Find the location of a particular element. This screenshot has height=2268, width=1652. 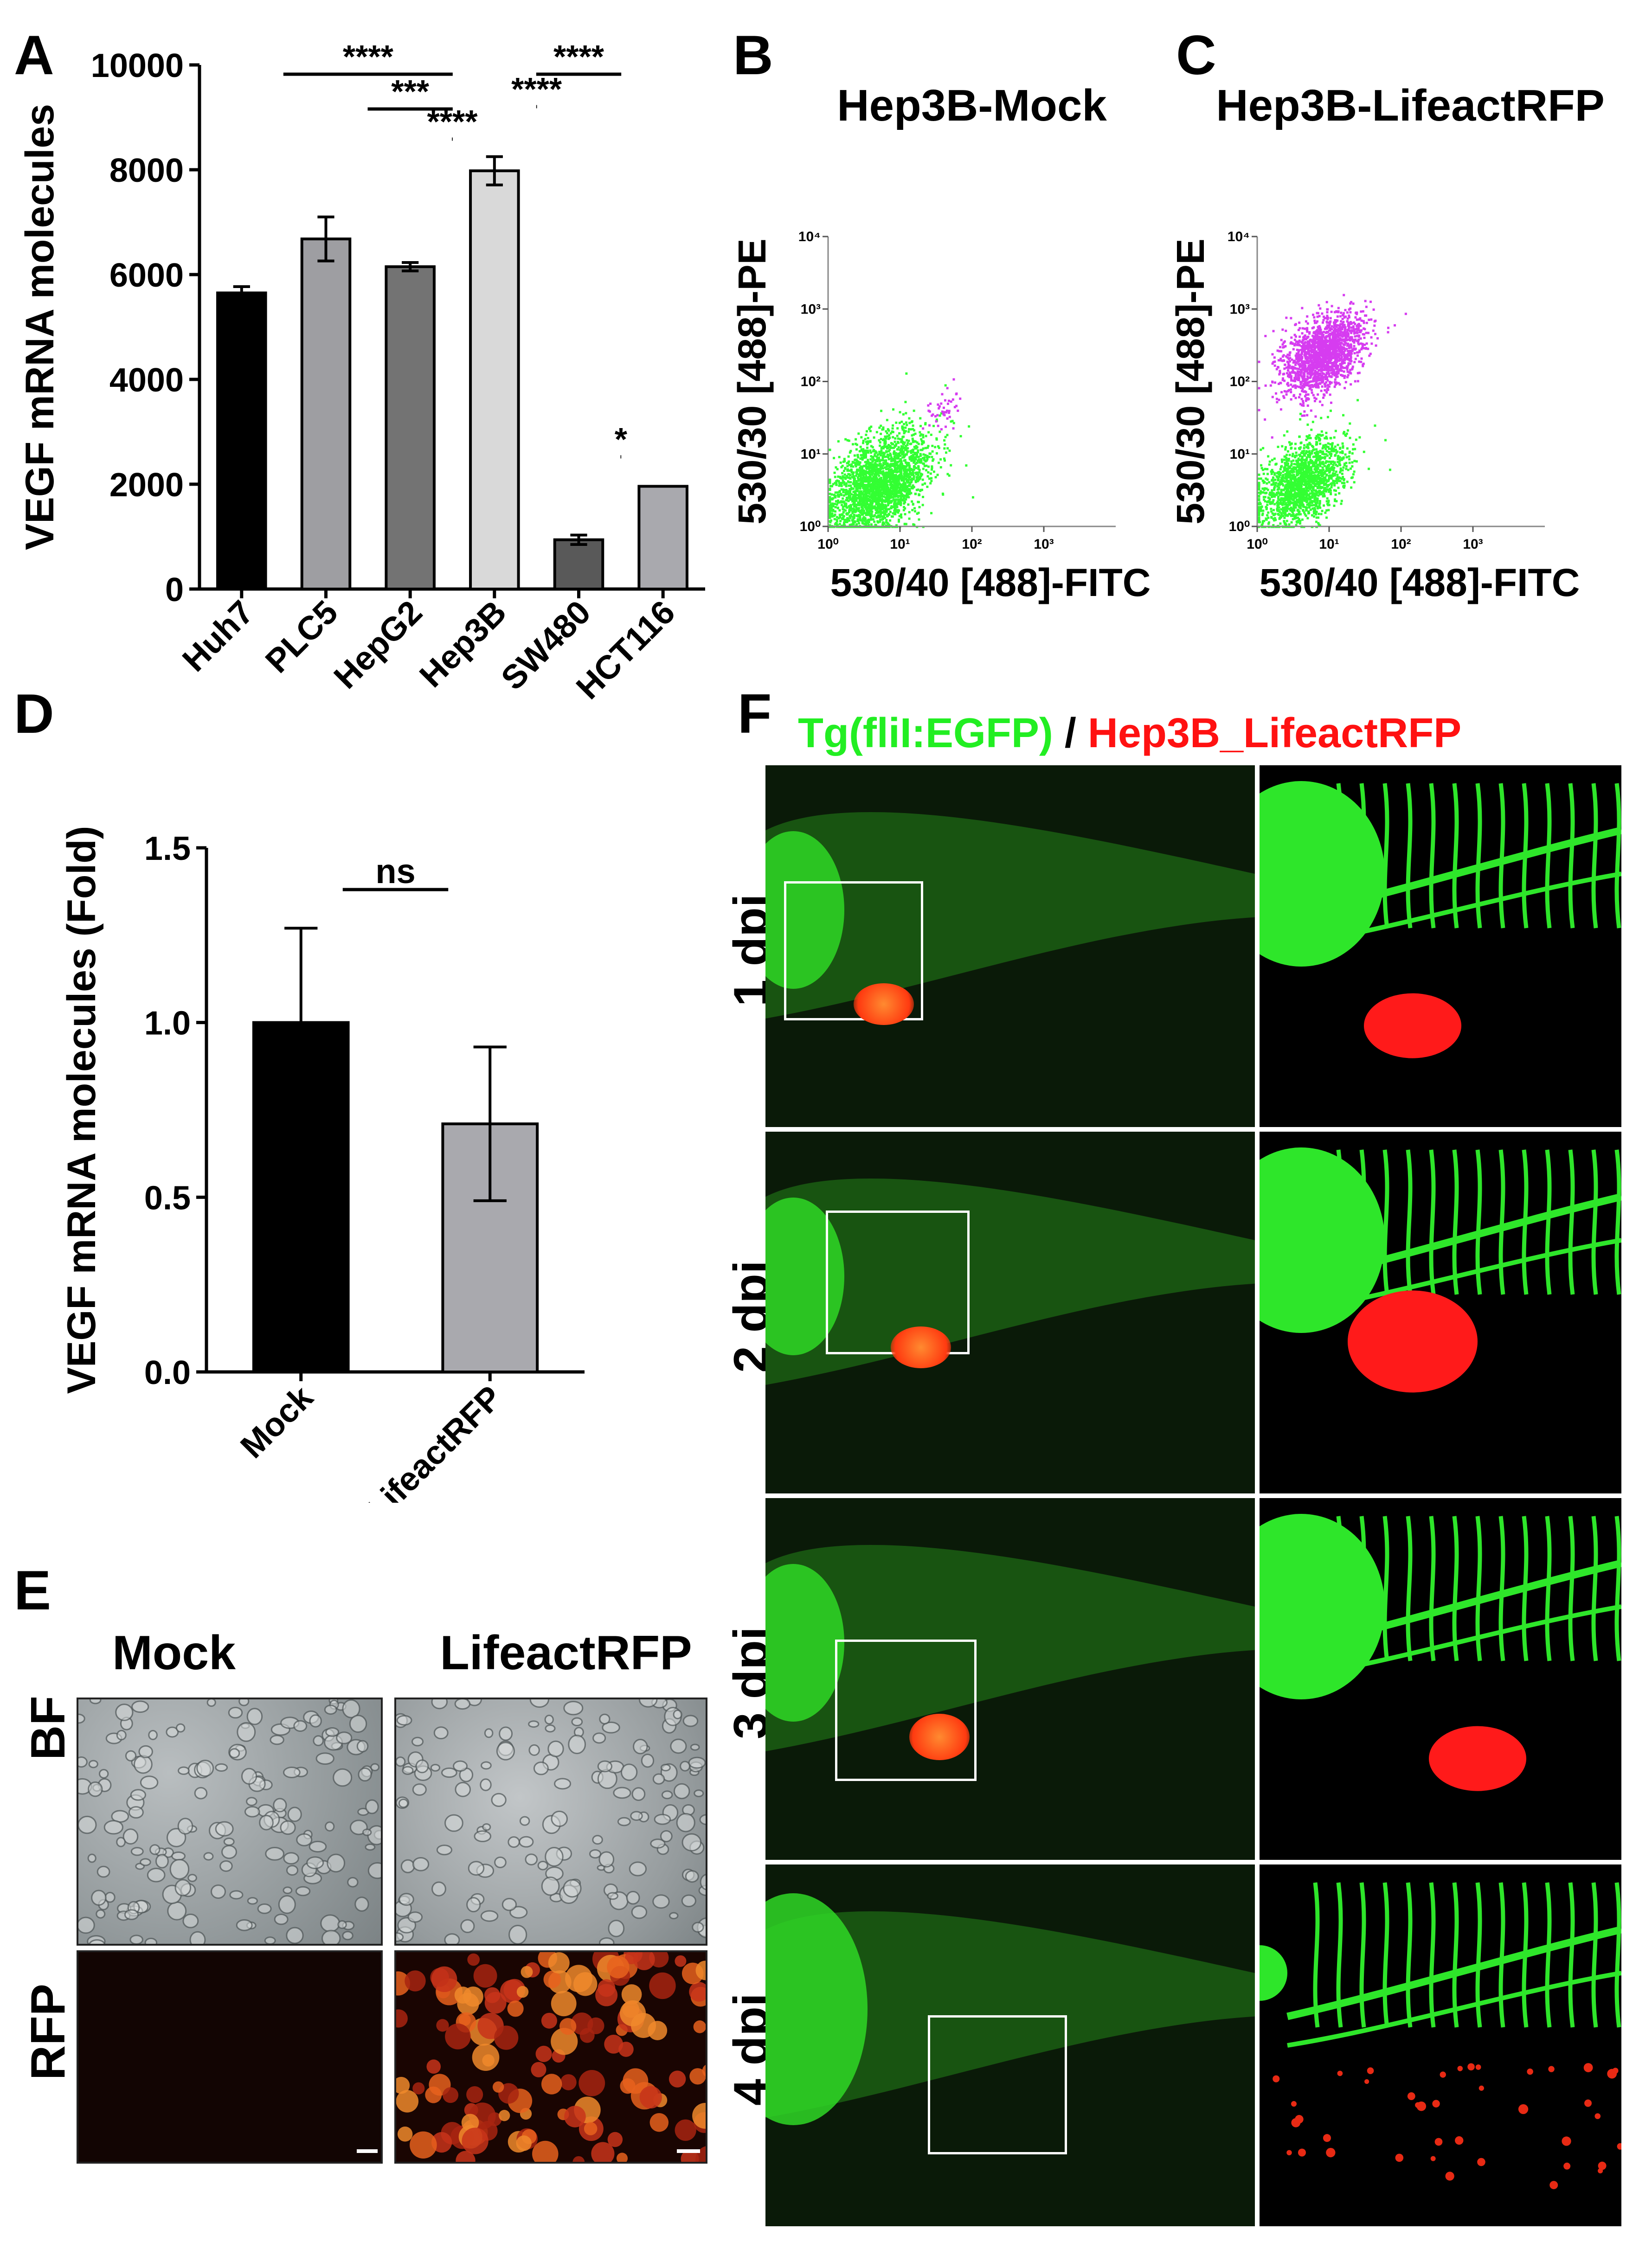

x-tick-label: 10³ is located at coordinates (1044, 545).